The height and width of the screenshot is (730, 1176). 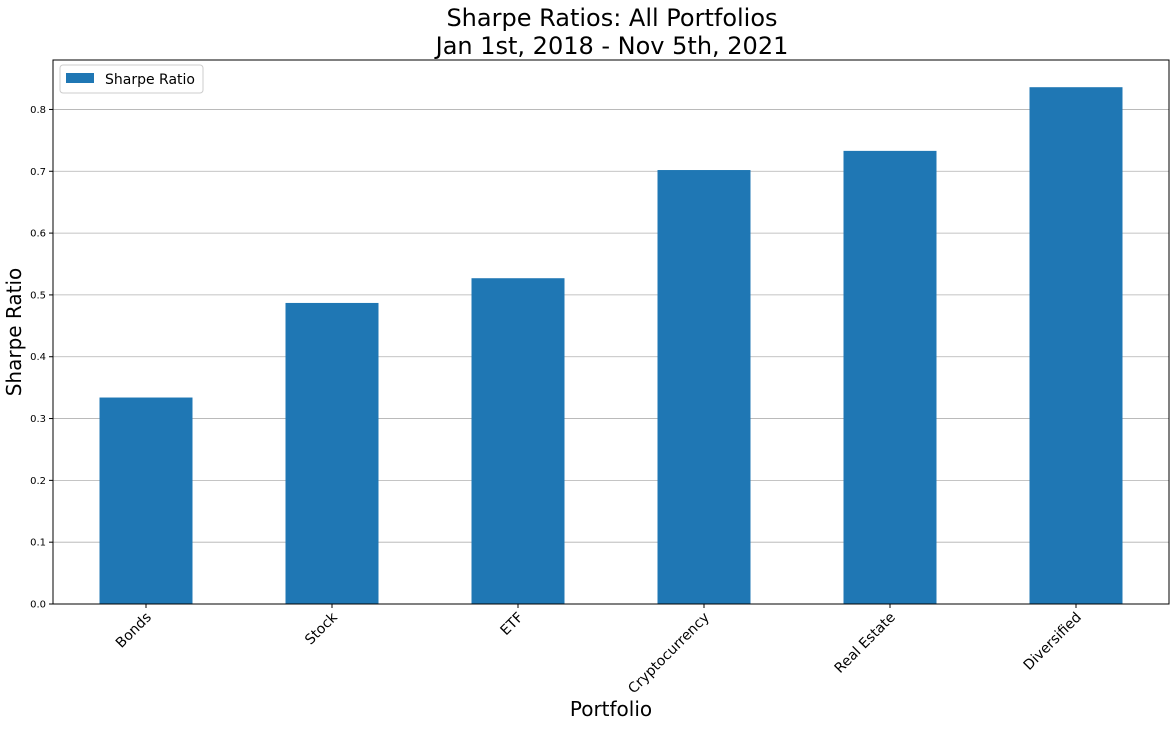 What do you see at coordinates (38, 172) in the screenshot?
I see `y-tick-label: 0.7` at bounding box center [38, 172].